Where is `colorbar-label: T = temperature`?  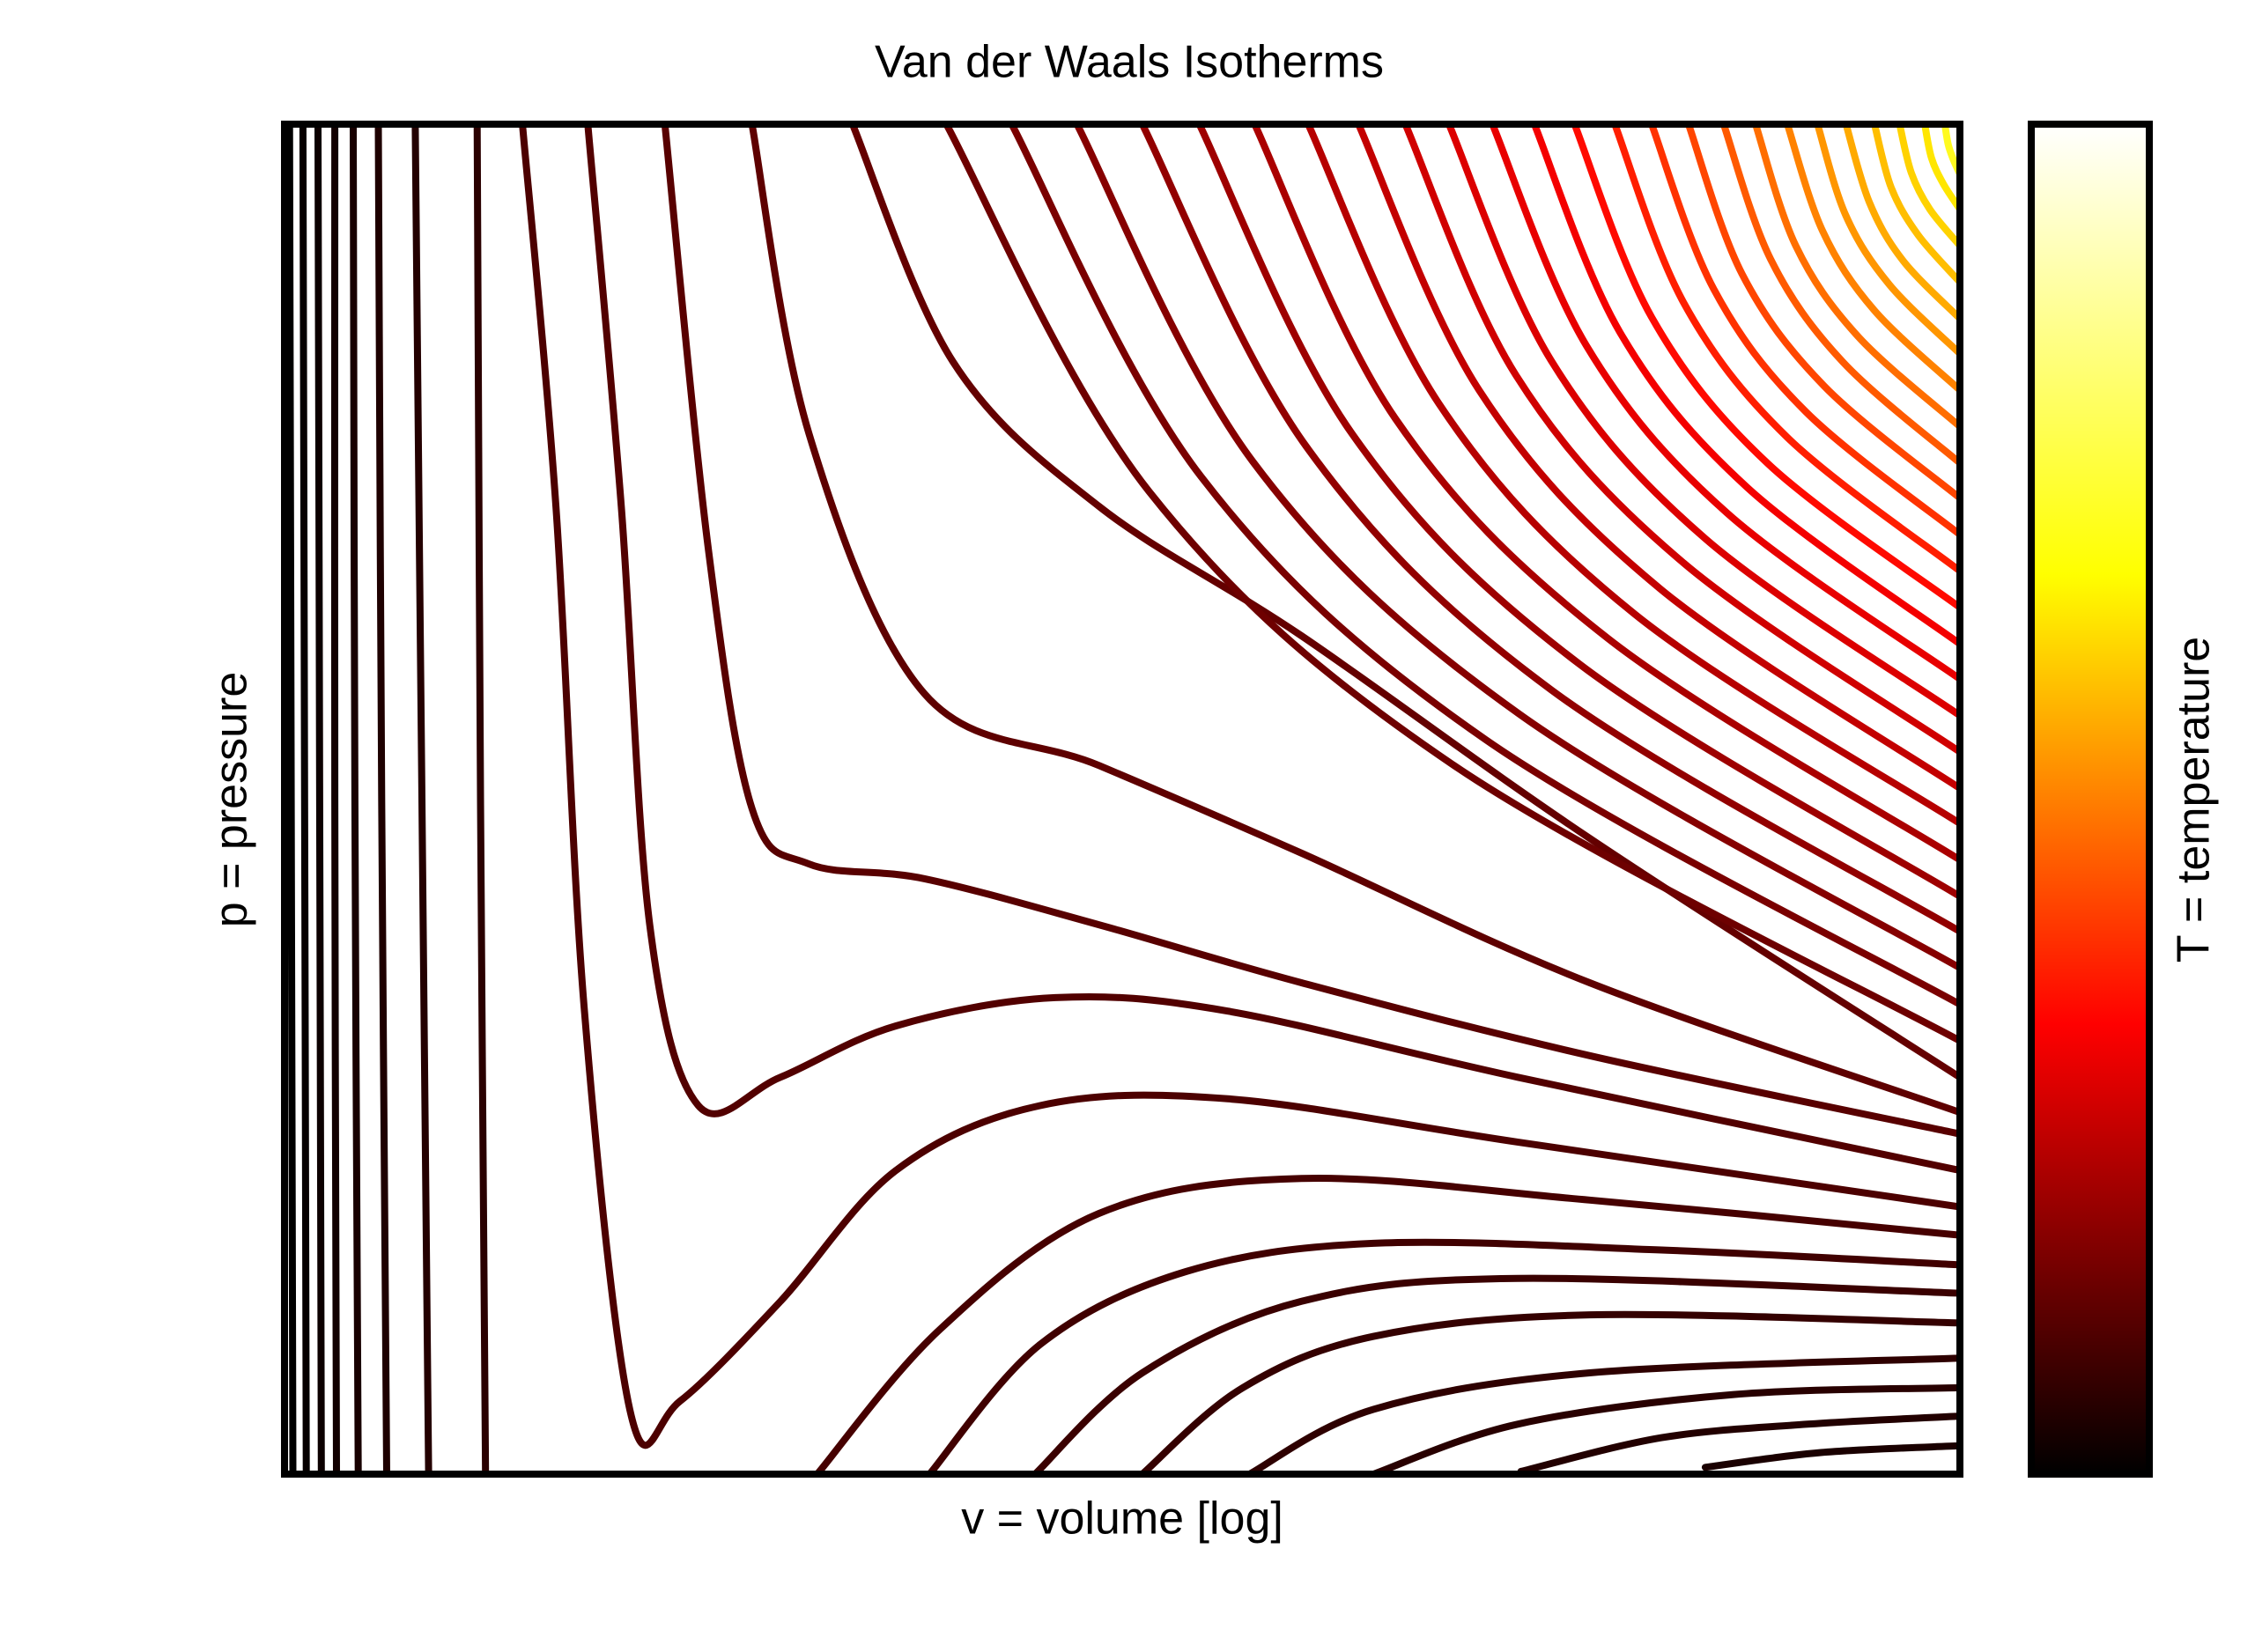
colorbar-label: T = temperature is located at coordinates (2194, 800).